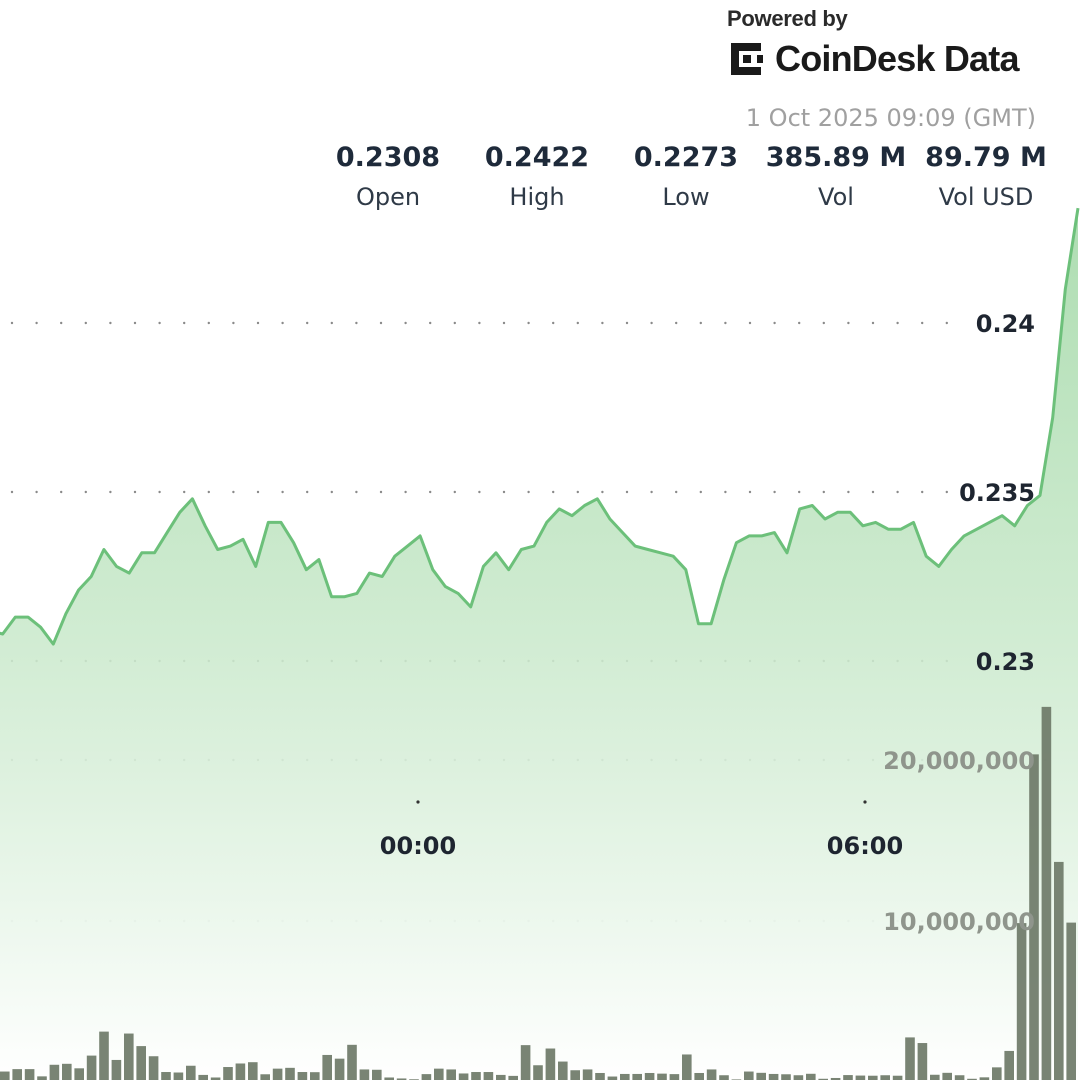 The image size is (1080, 1080). What do you see at coordinates (836, 197) in the screenshot?
I see `stat-label: Vol` at bounding box center [836, 197].